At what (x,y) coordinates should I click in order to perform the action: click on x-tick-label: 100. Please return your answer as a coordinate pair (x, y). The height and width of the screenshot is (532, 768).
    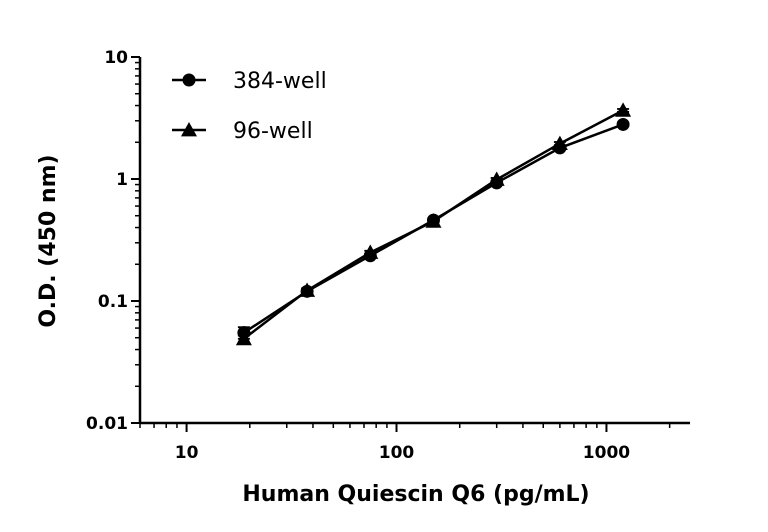
    Looking at the image, I should click on (397, 453).